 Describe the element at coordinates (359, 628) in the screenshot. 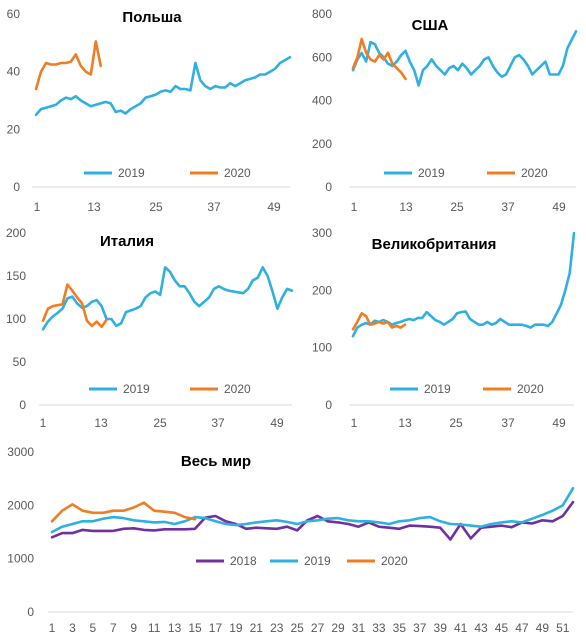

I see `x-tick-label: 31` at that location.